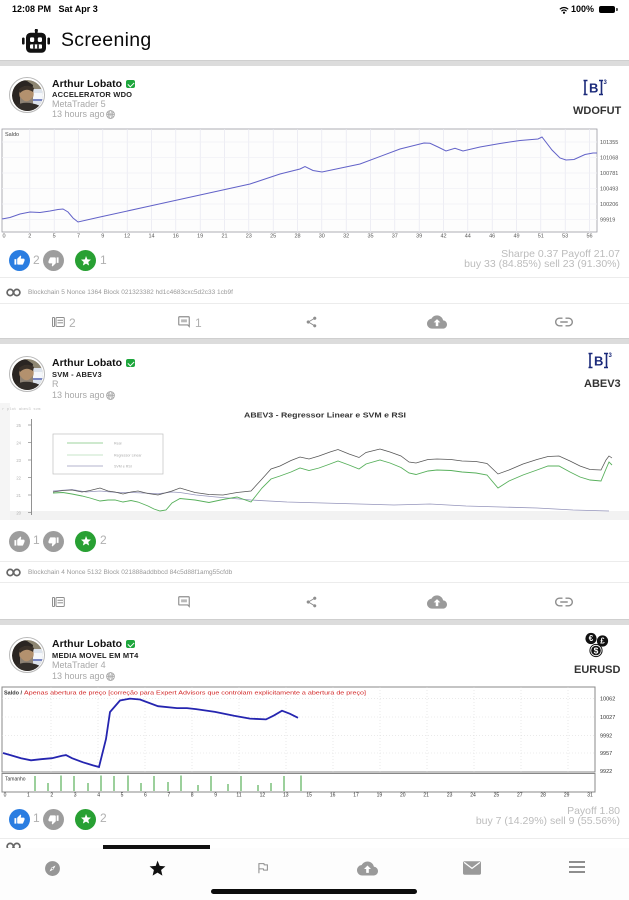  I want to click on svg-text: 9957, so click(606, 754).